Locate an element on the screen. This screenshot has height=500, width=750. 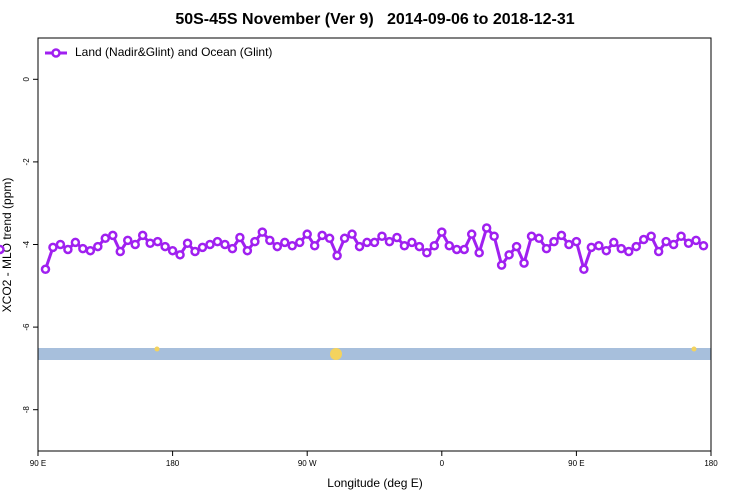
legend-marker is located at coordinates (56, 53).